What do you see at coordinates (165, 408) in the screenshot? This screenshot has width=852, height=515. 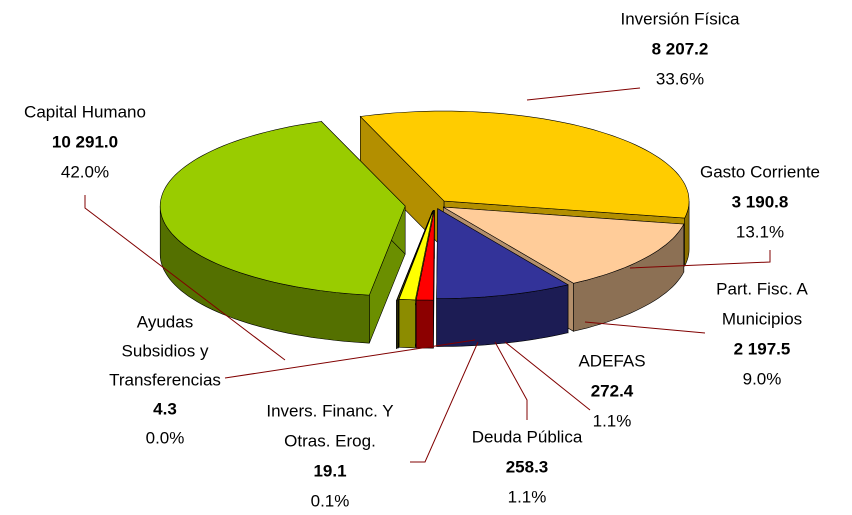 I see `value-label: 4.3` at bounding box center [165, 408].